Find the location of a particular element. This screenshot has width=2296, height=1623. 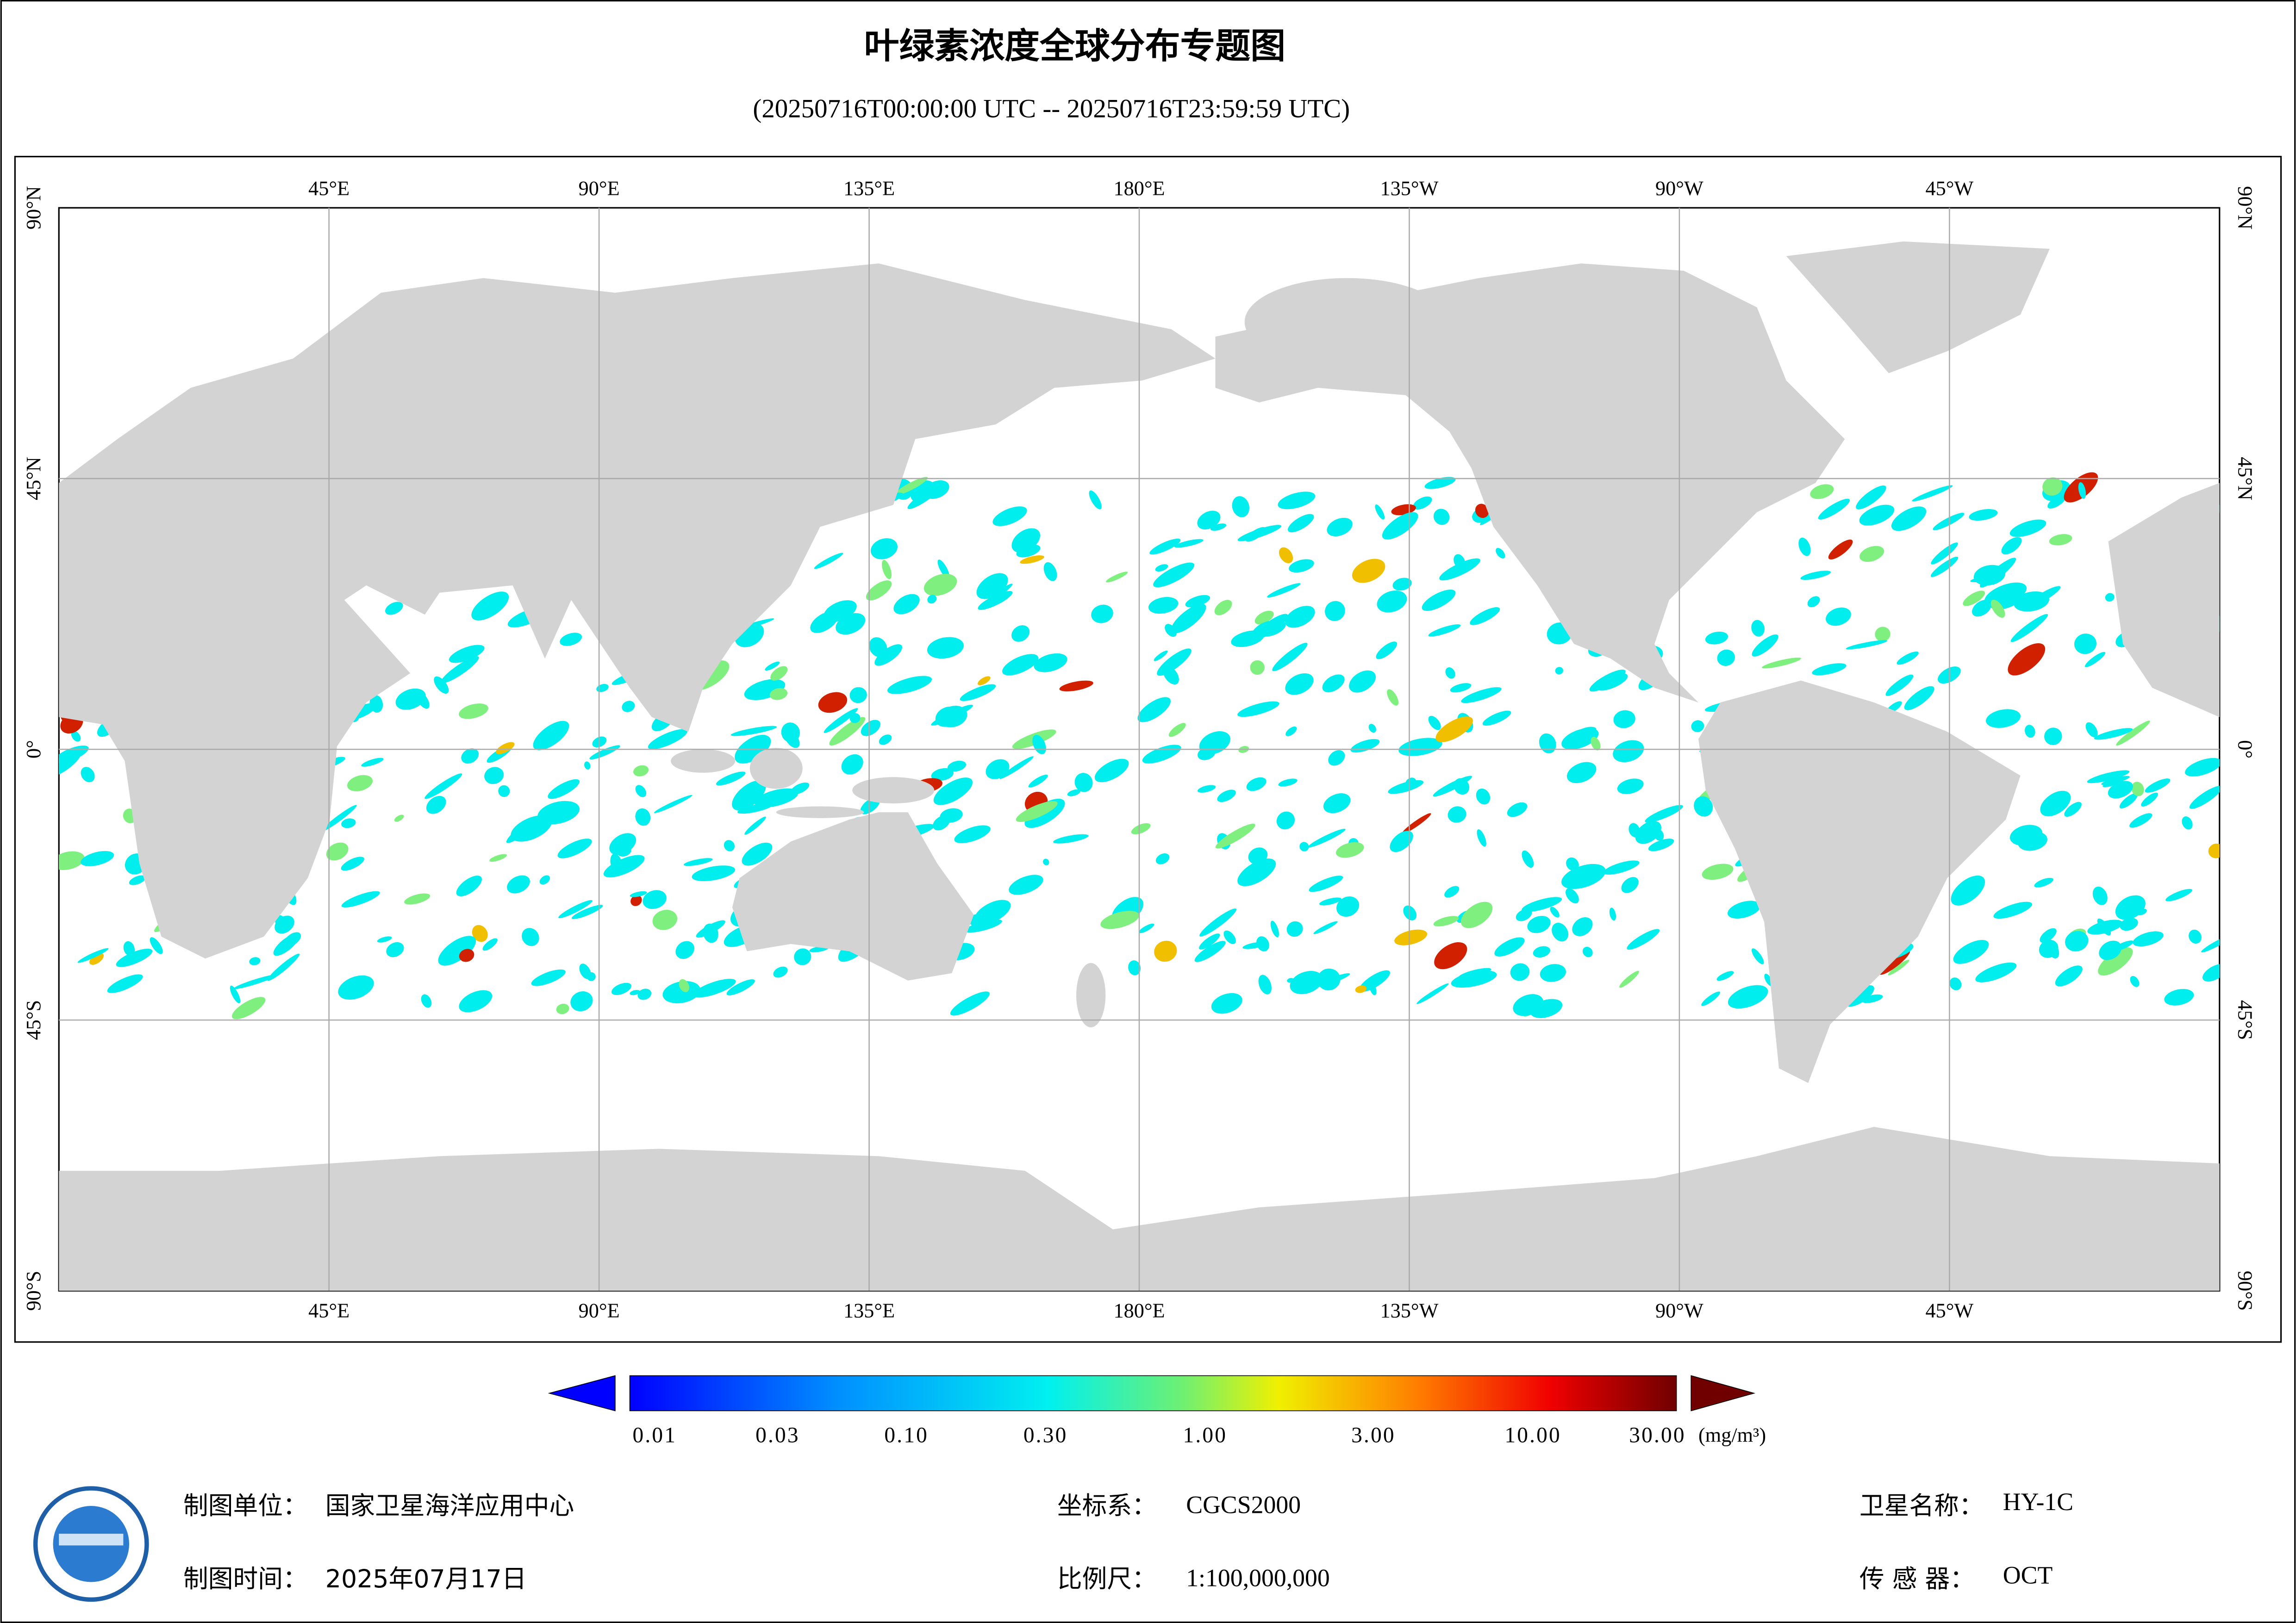

lon-label-bottom: 180°E is located at coordinates (1139, 1311).